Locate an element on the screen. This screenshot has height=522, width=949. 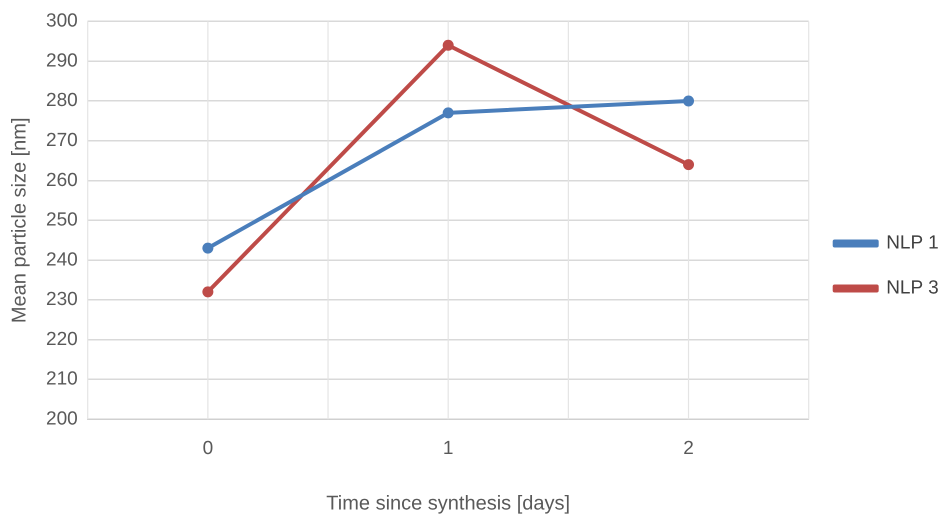
y-tick-label: 240 is located at coordinates (62, 259).